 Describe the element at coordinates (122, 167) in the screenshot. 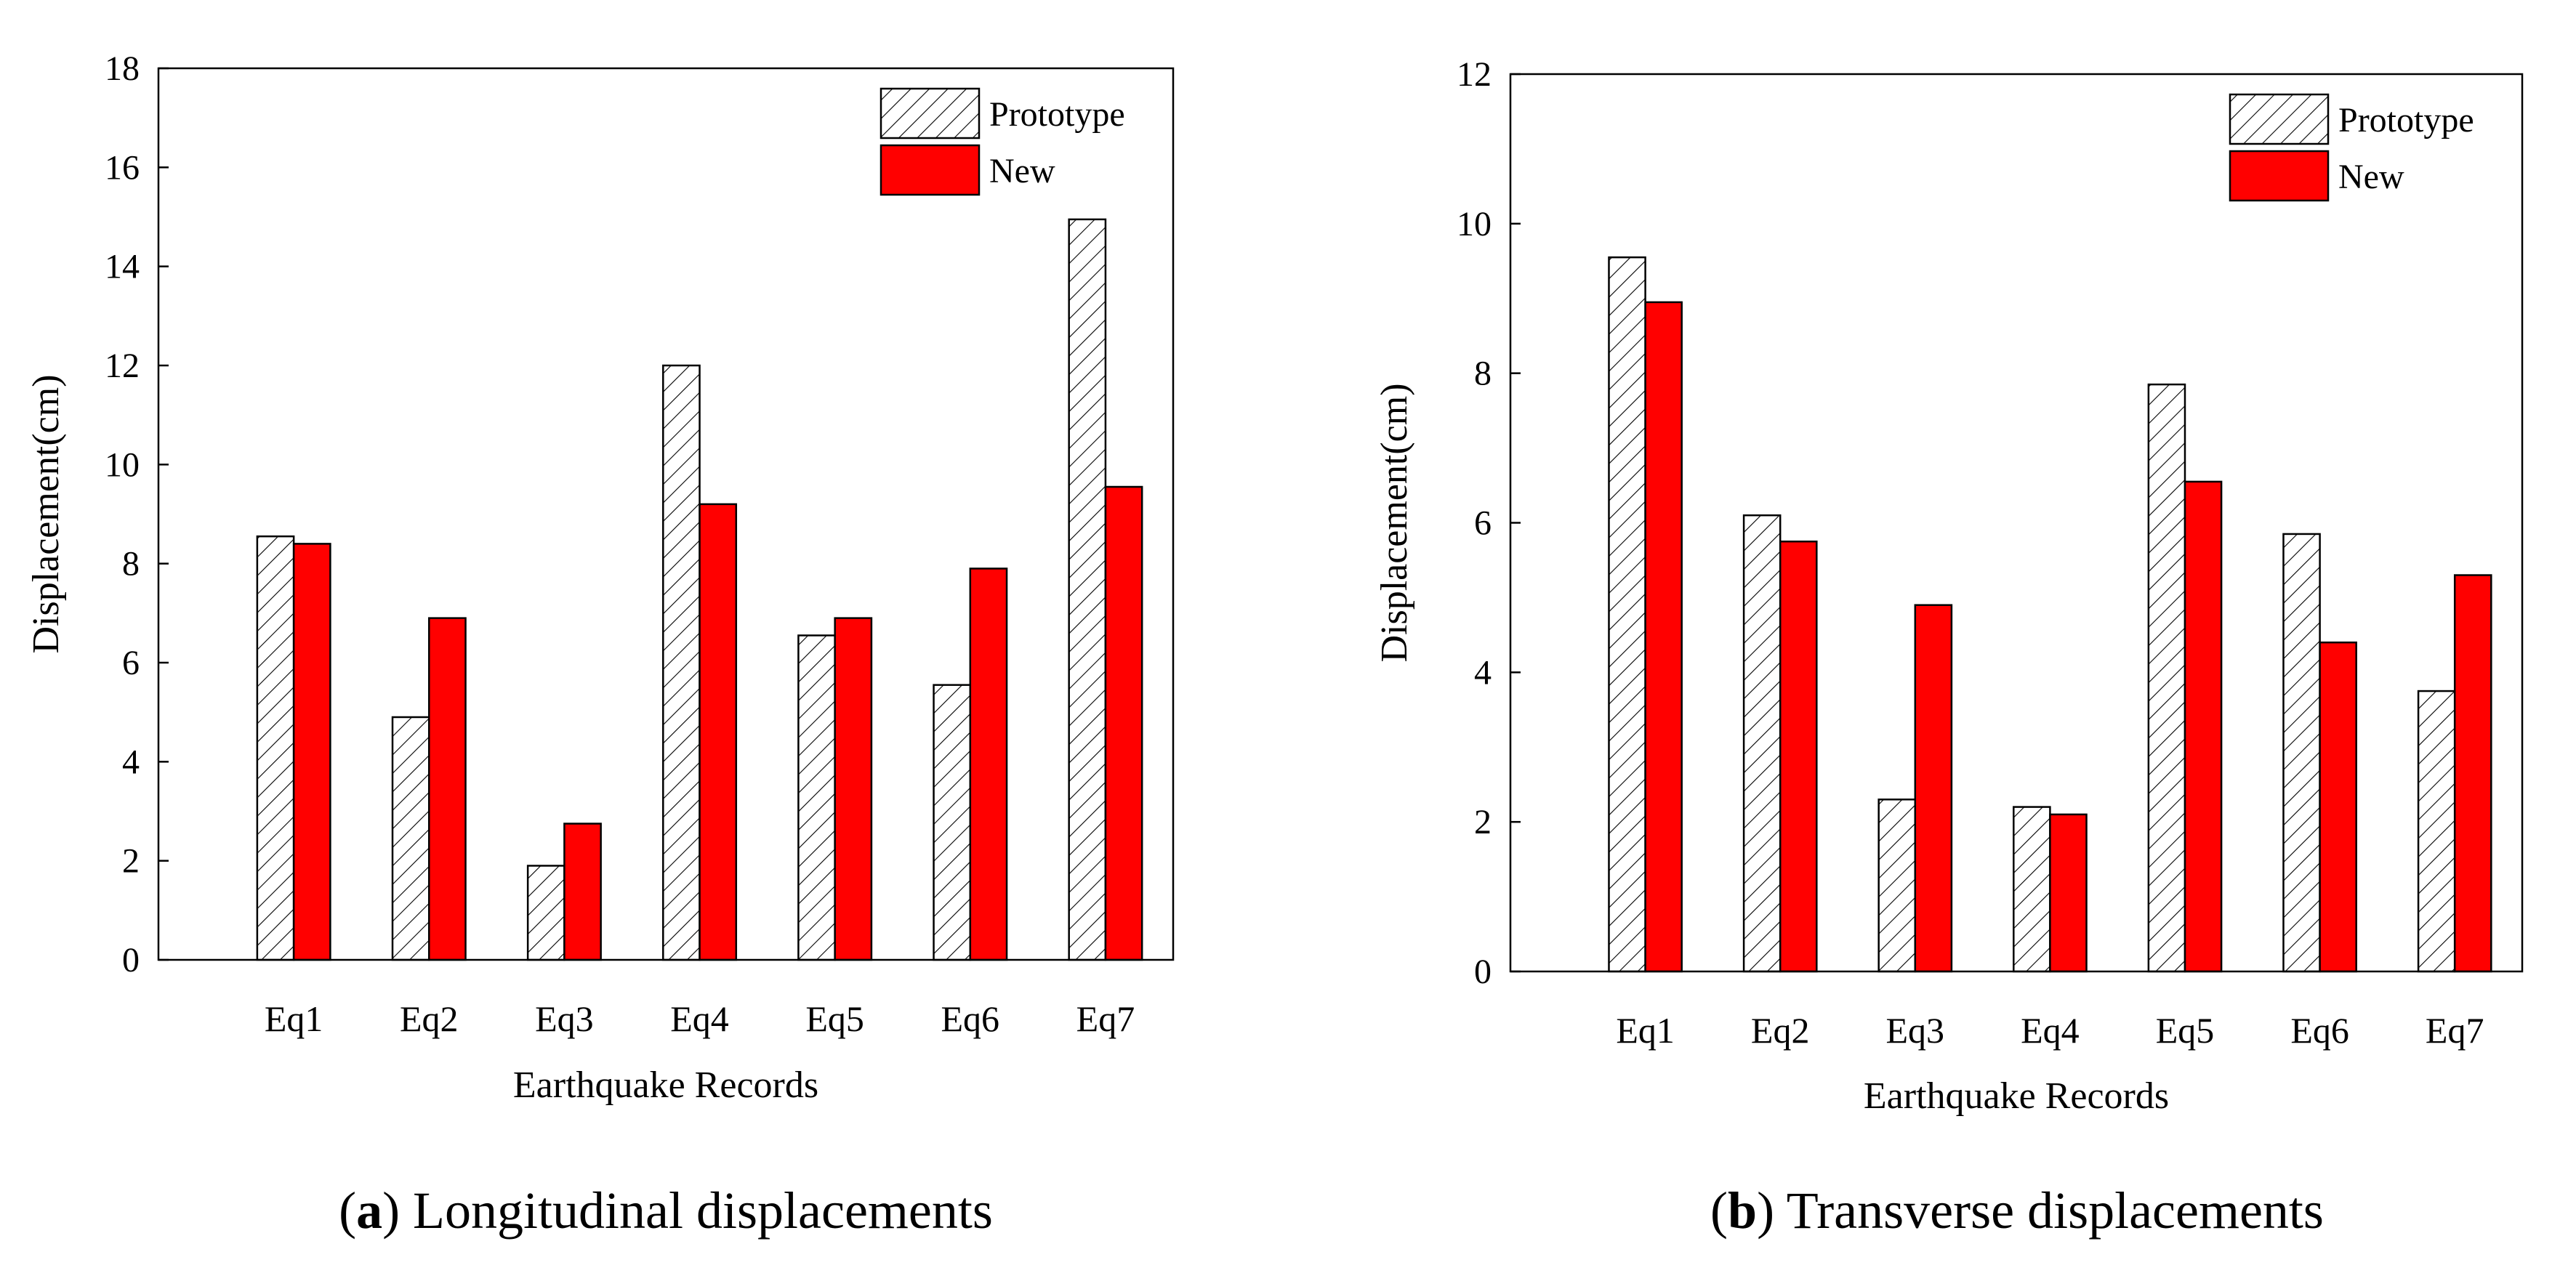

I see `y-tick-label: 16` at that location.